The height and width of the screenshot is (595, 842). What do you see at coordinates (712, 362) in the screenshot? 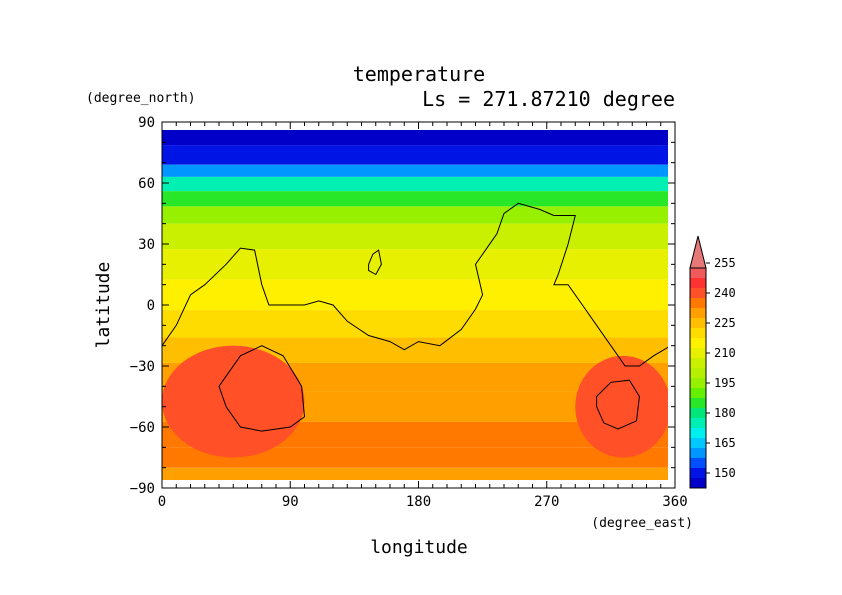
I see `colorbar: 150 165 180 195 210 225 240 255` at bounding box center [712, 362].